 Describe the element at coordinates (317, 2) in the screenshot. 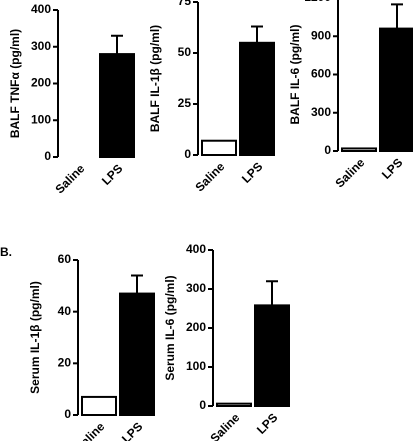

I see `y-tick-label: 1200` at that location.